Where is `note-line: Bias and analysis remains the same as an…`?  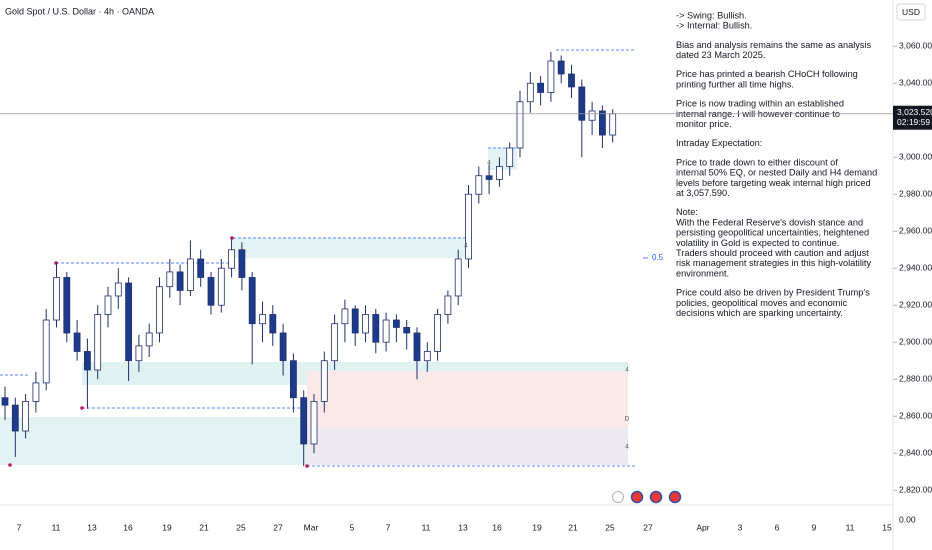 note-line: Bias and analysis remains the same as an… is located at coordinates (773, 45).